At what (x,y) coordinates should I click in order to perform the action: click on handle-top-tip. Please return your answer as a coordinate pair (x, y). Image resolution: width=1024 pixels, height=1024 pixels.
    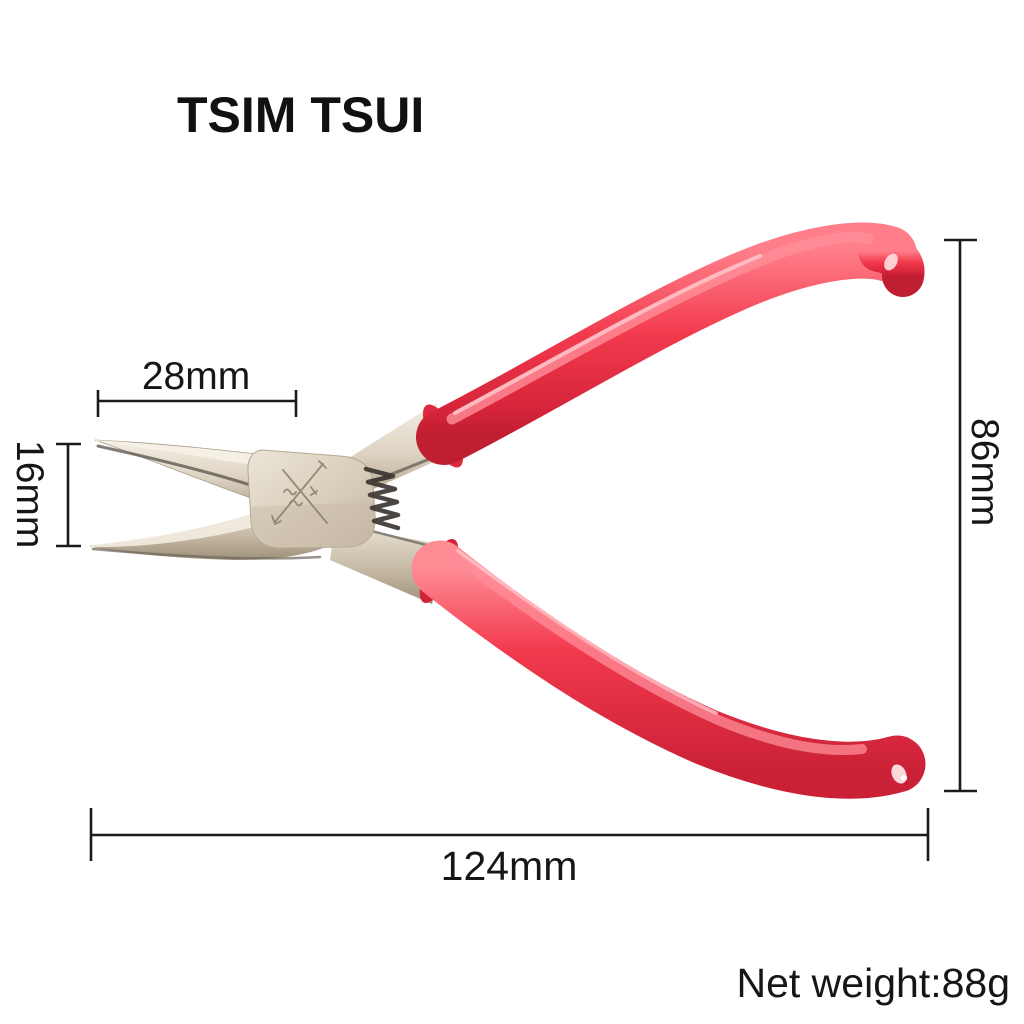
    Looking at the image, I should click on (891, 263).